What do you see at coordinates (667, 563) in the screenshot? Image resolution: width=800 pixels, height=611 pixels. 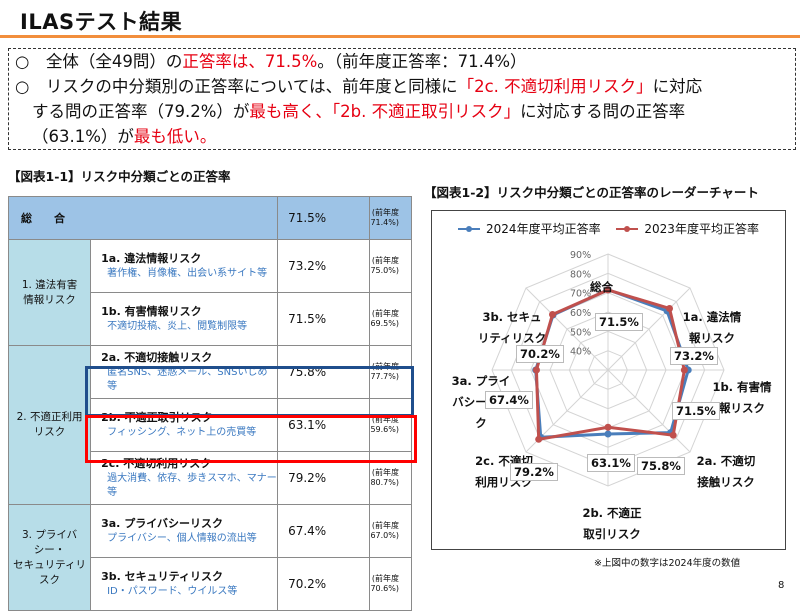 I see `chart-note: ※上図中の数字は2024年度の数値` at bounding box center [667, 563].